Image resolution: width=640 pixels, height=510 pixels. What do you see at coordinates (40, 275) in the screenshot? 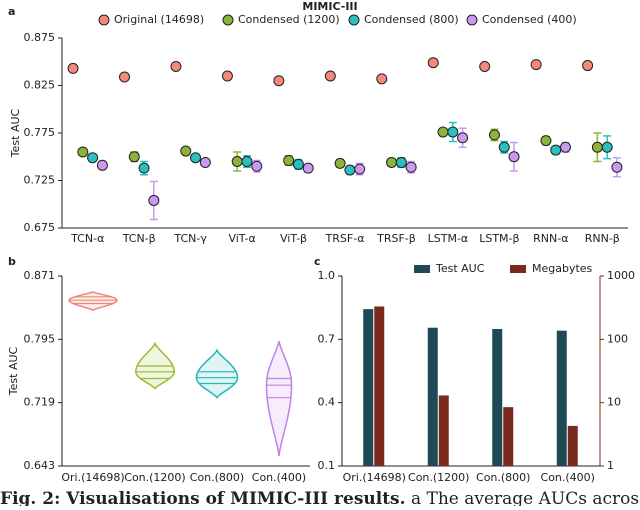
I see `y-tick-label: 0.871` at bounding box center [40, 275].